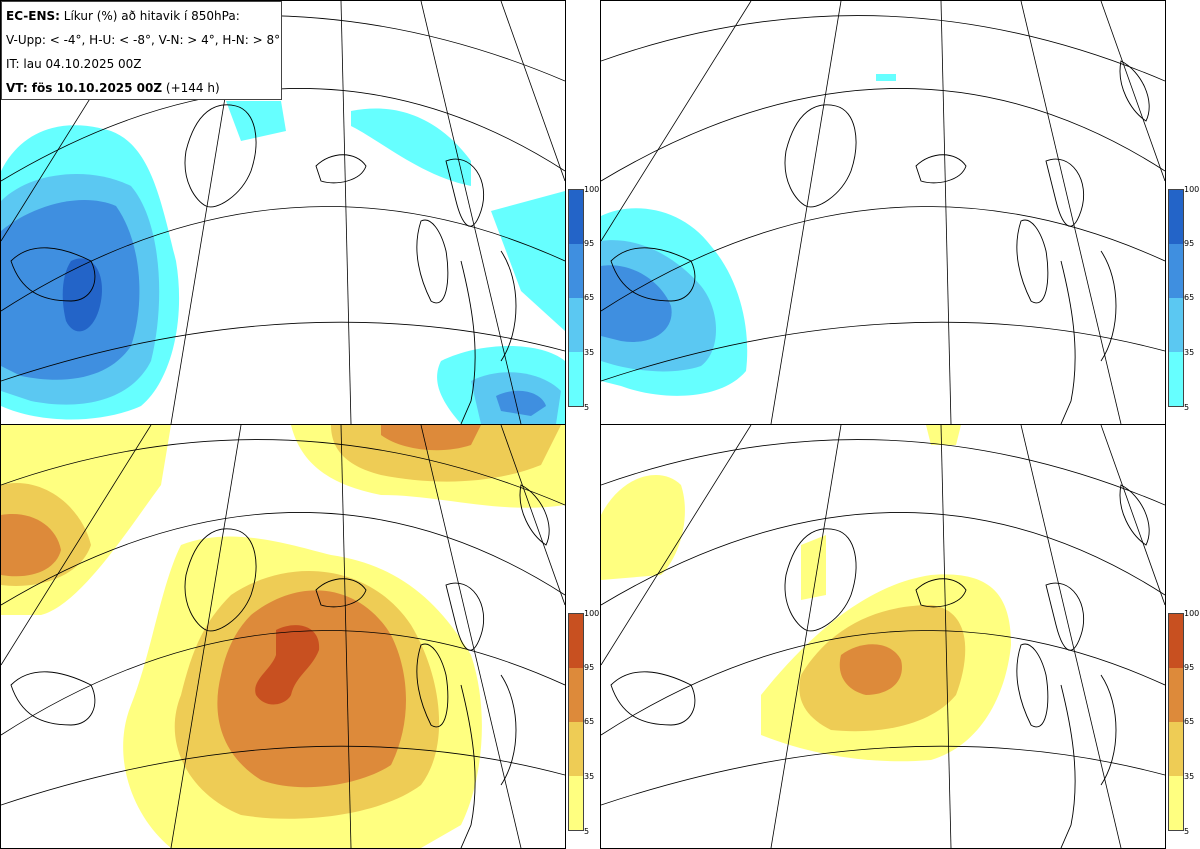 This screenshot has width=1200, height=849. Describe the element at coordinates (576, 298) in the screenshot. I see `legend-cold-top` at that location.